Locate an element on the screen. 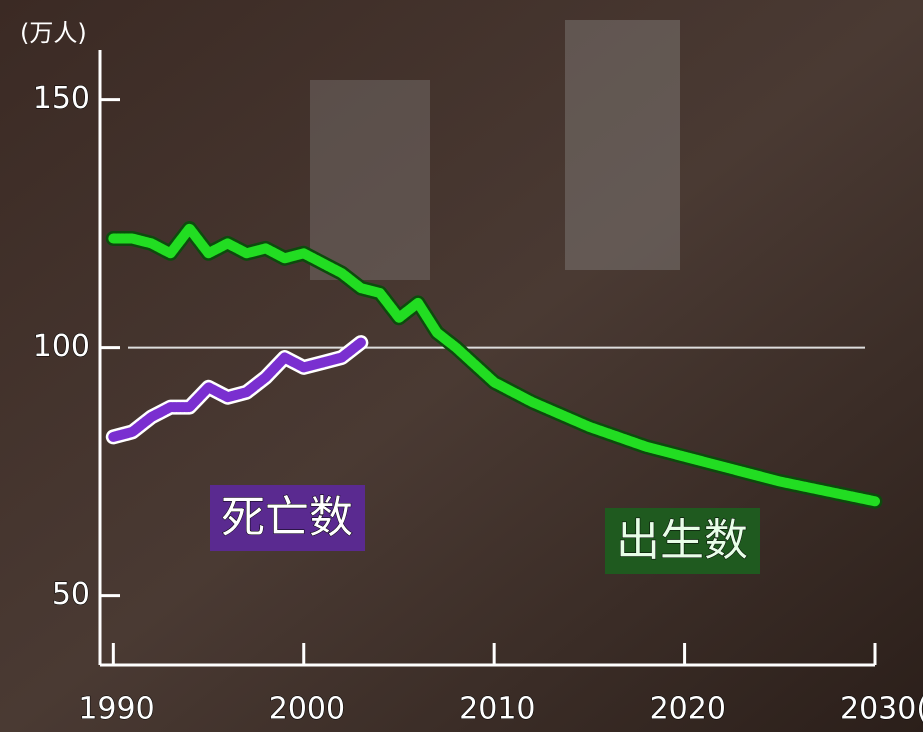 The height and width of the screenshot is (732, 923). legend-label: 死亡数 is located at coordinates (287, 517).